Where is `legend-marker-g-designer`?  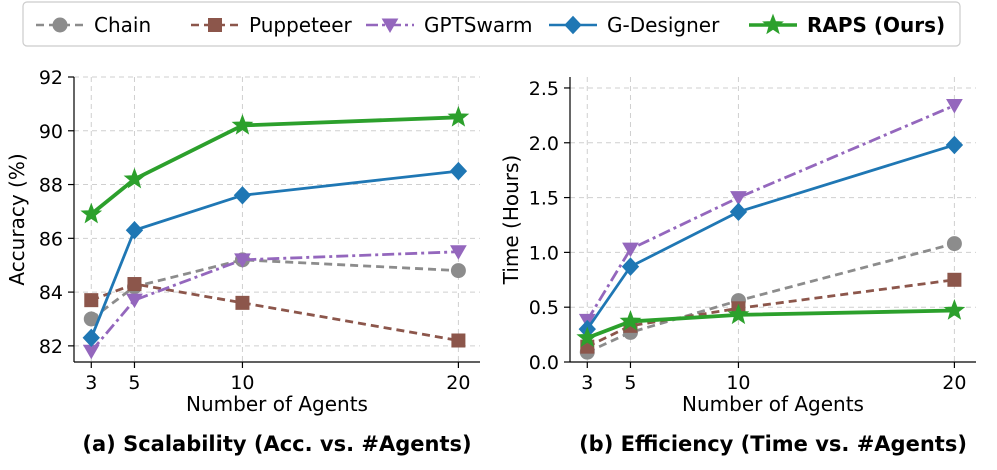 legend-marker-g-designer is located at coordinates (573, 25).